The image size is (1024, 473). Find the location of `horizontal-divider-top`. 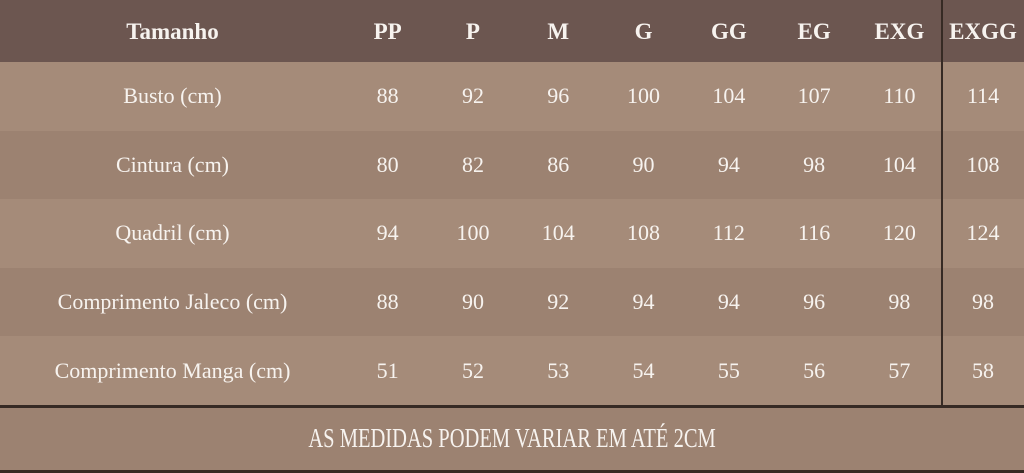

horizontal-divider-top is located at coordinates (512, 406).